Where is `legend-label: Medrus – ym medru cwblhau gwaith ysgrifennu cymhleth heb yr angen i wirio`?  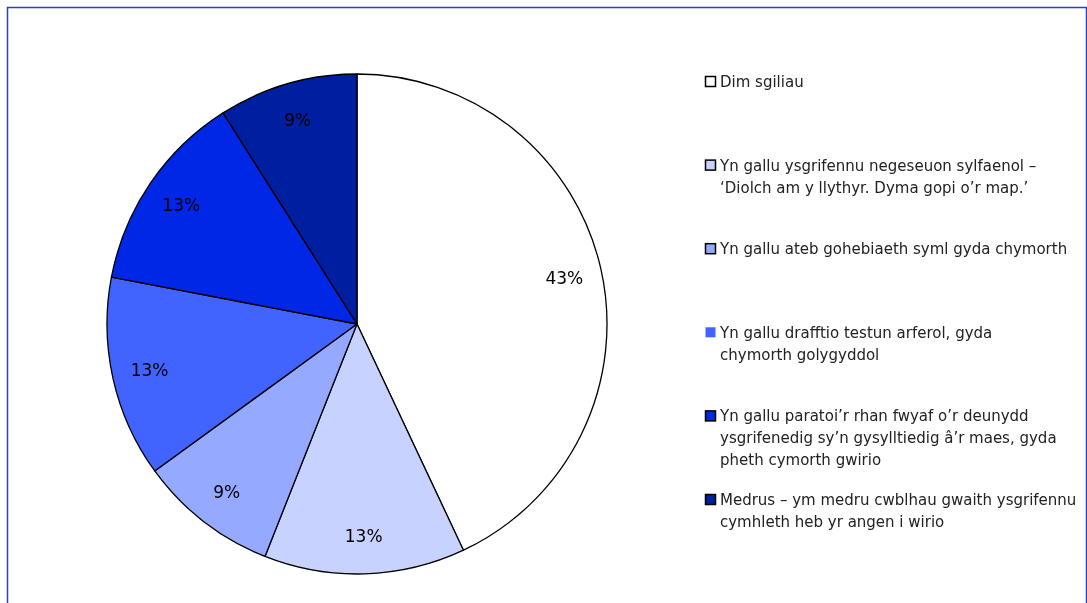 legend-label: Medrus – ym medru cwblhau gwaith ysgrifennu cymhleth heb yr angen i wirio is located at coordinates (898, 511).